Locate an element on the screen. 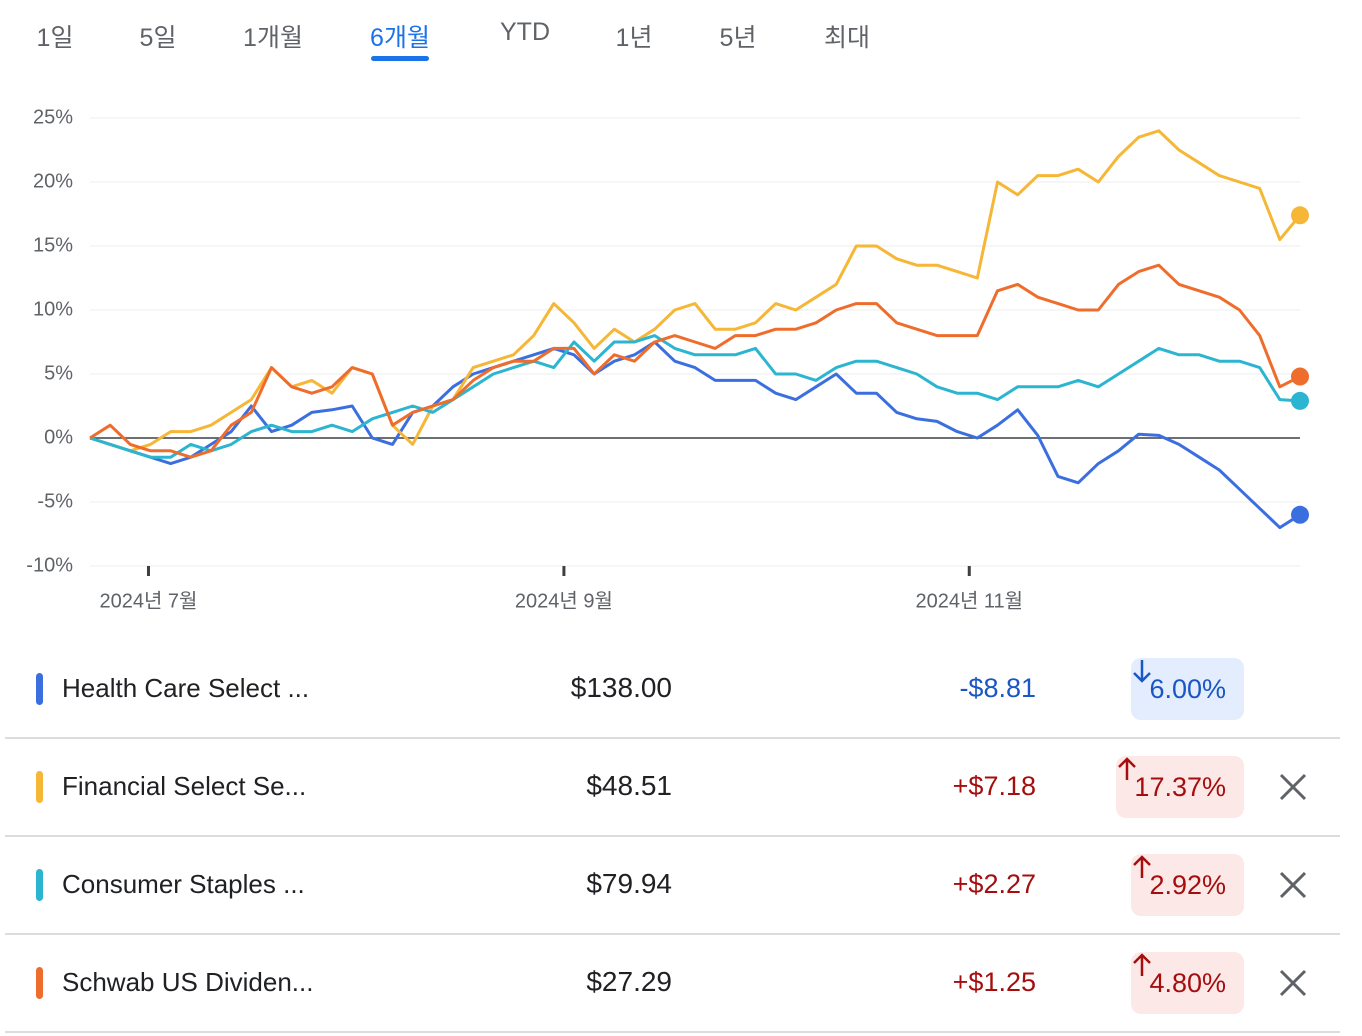 This screenshot has height=1036, width=1362. price: $138.00 is located at coordinates (621, 687).